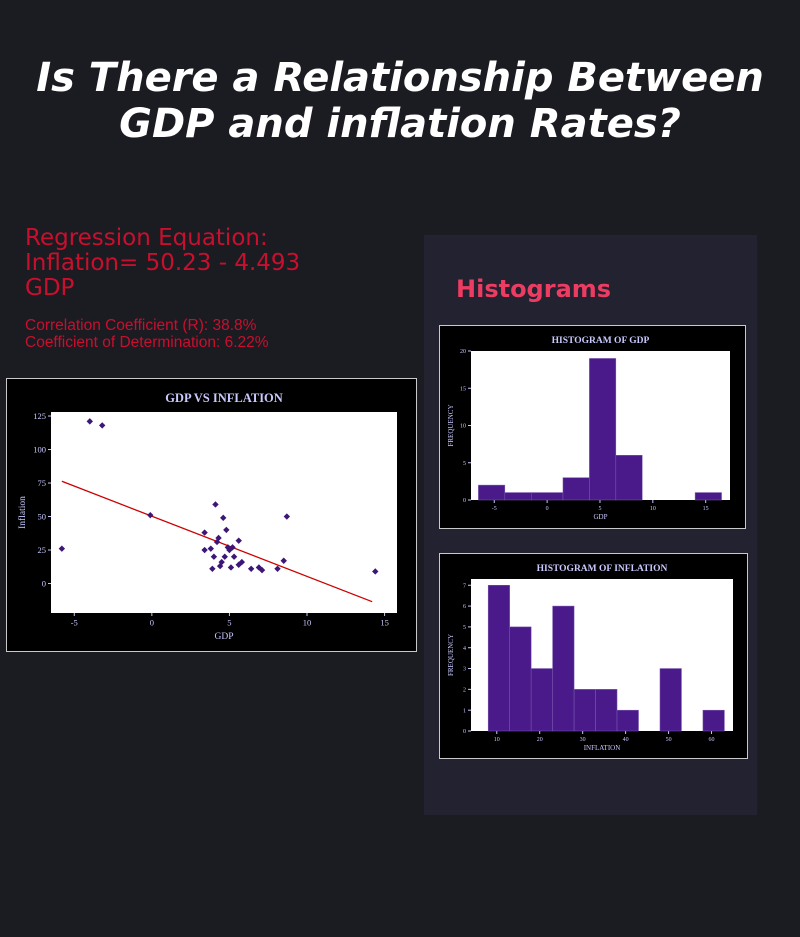  What do you see at coordinates (464, 670) in the screenshot?
I see `y-tick-label: 3` at bounding box center [464, 670].